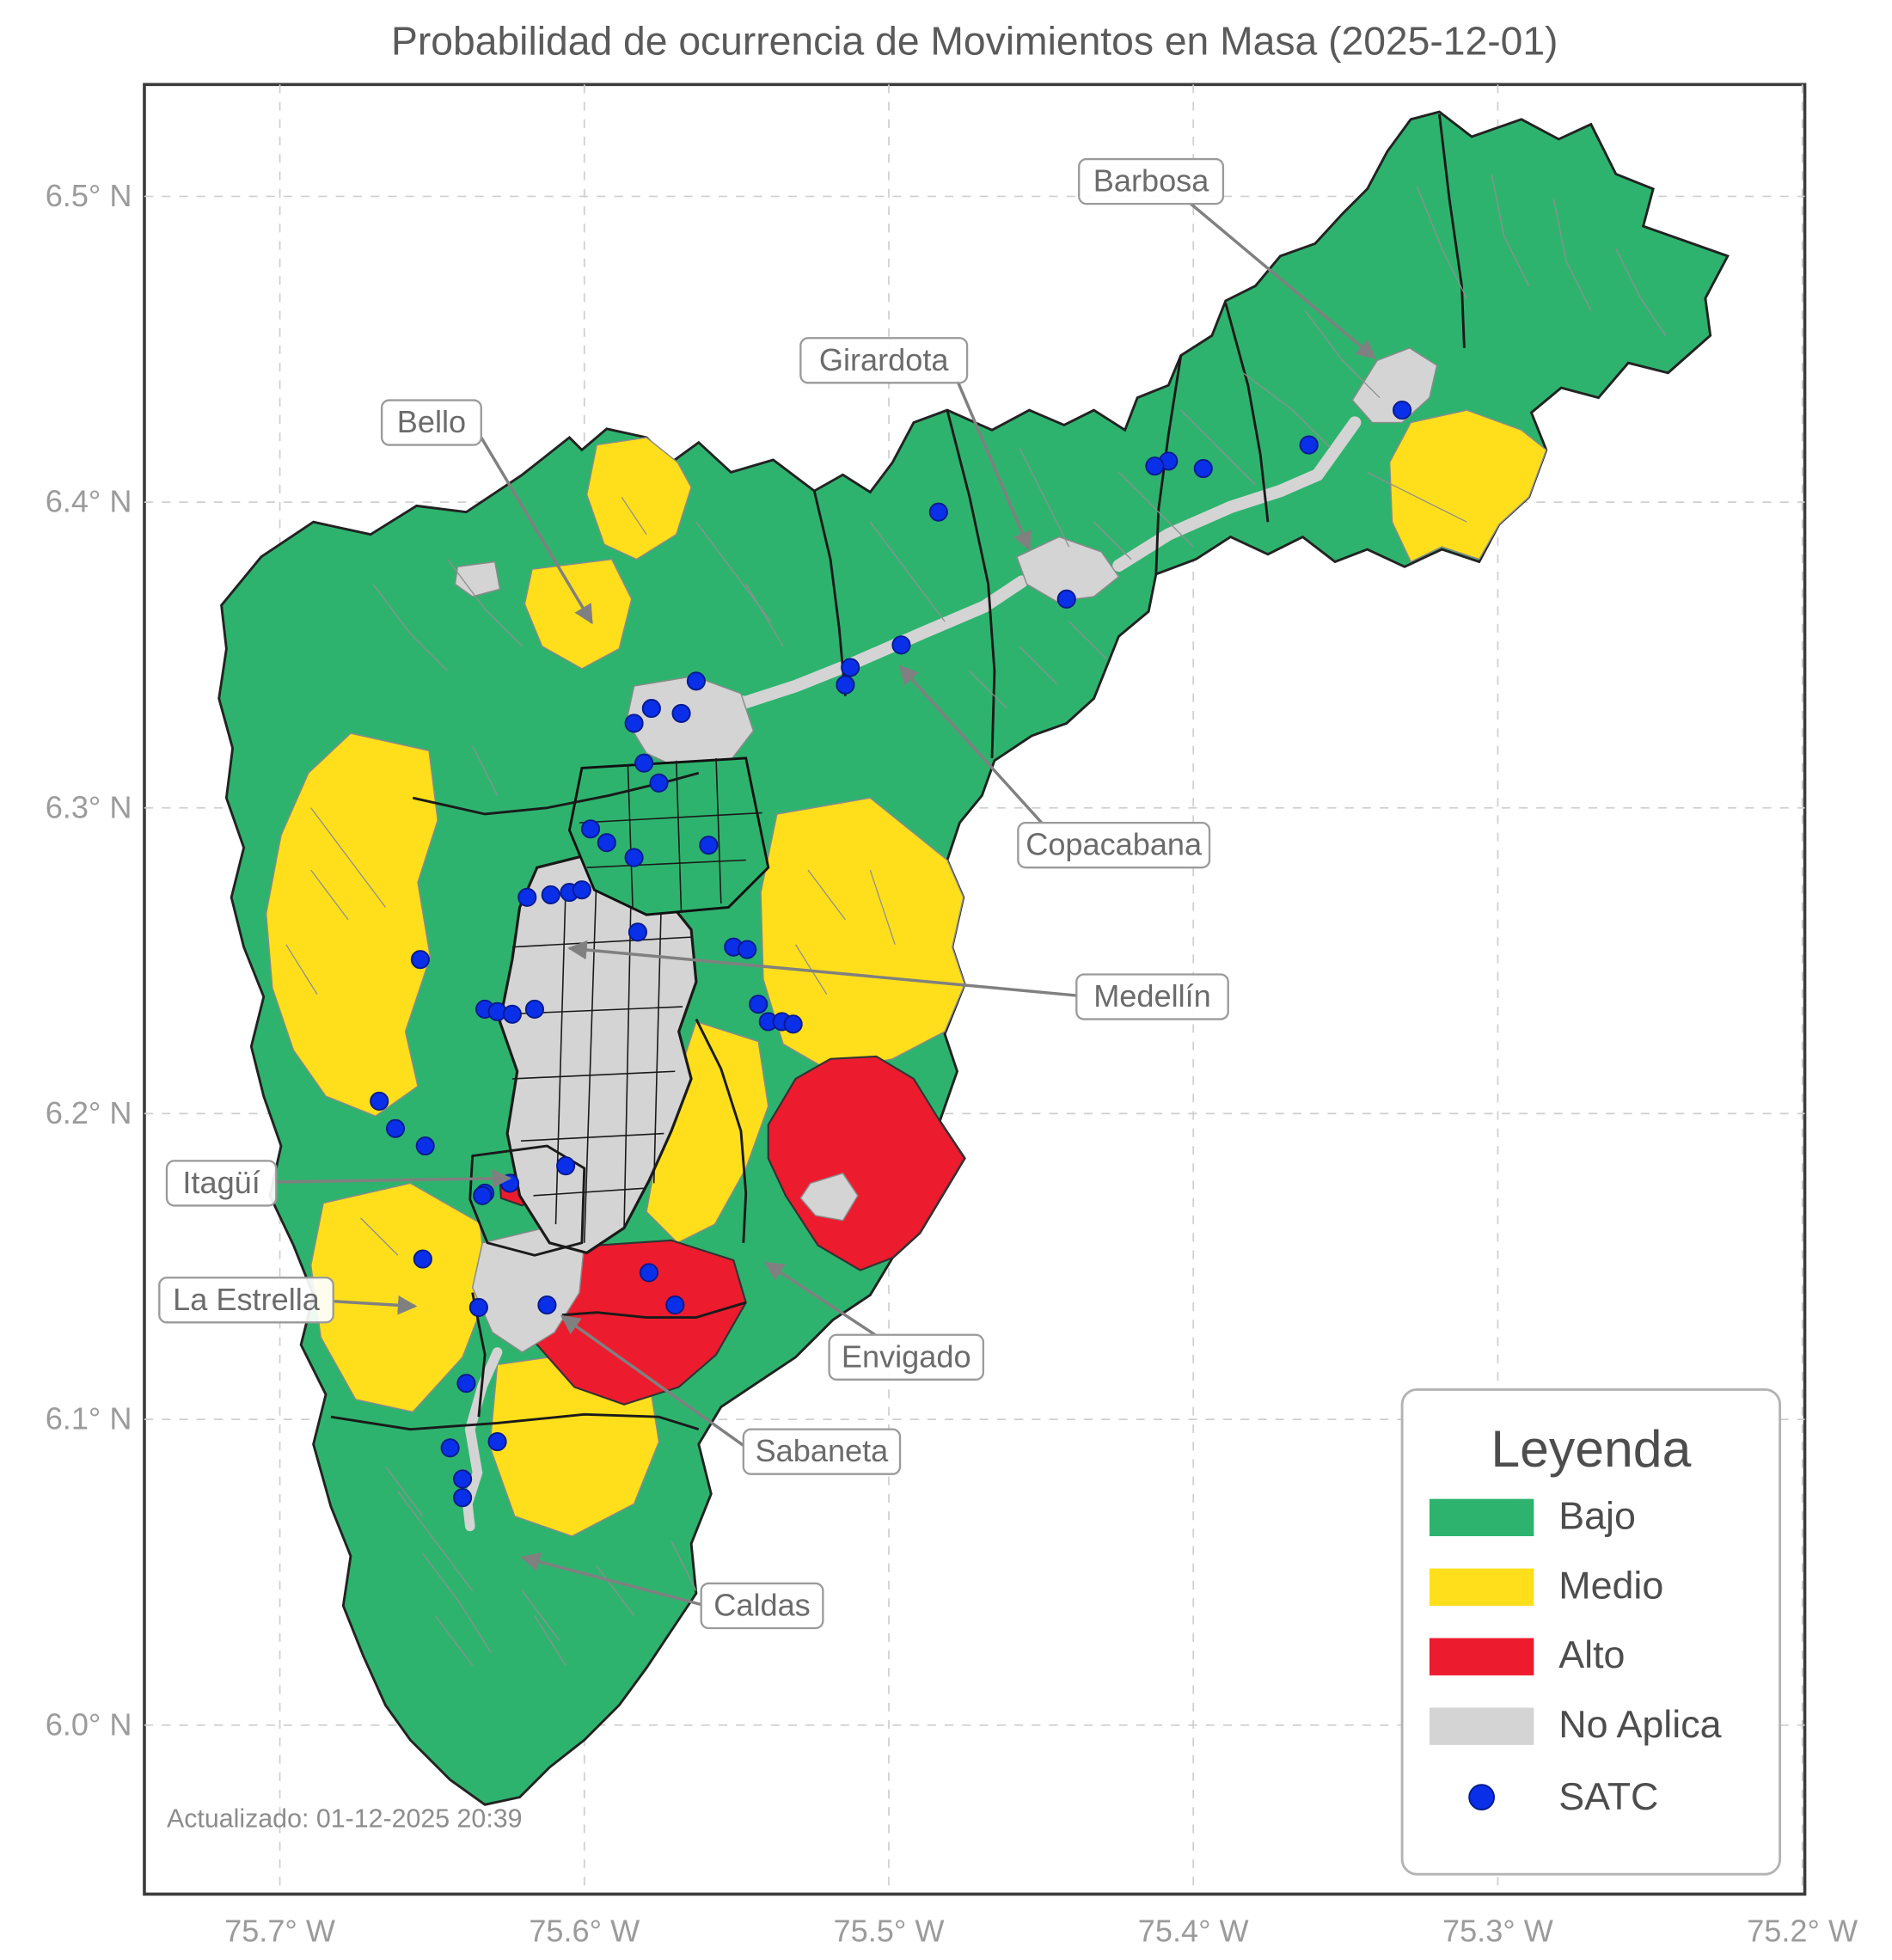 The height and width of the screenshot is (1960, 1892). Describe the element at coordinates (1481, 1656) in the screenshot. I see `legend-swatch-alto` at that location.